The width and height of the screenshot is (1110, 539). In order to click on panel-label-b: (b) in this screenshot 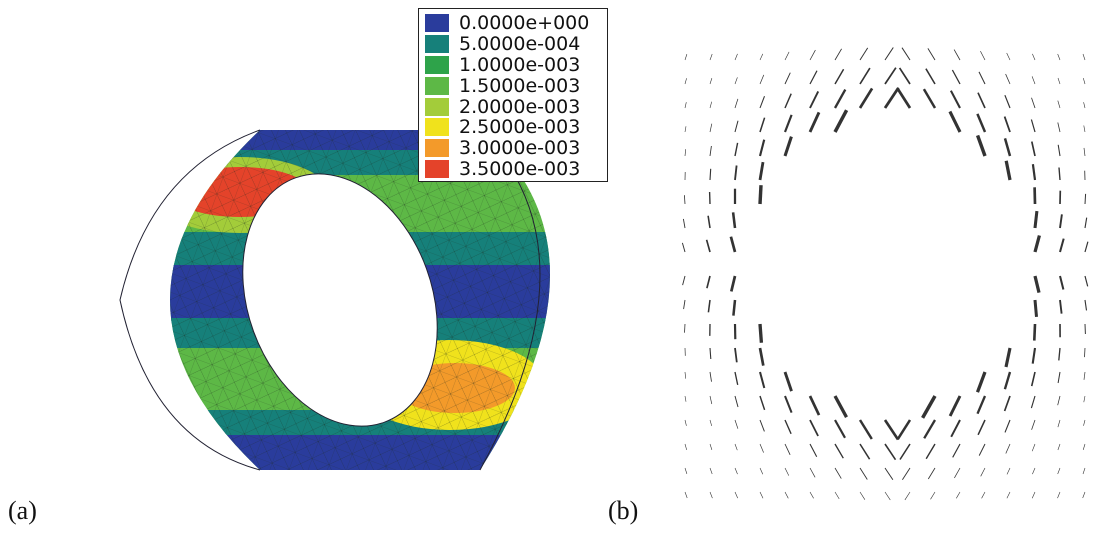, I will do `click(623, 511)`.